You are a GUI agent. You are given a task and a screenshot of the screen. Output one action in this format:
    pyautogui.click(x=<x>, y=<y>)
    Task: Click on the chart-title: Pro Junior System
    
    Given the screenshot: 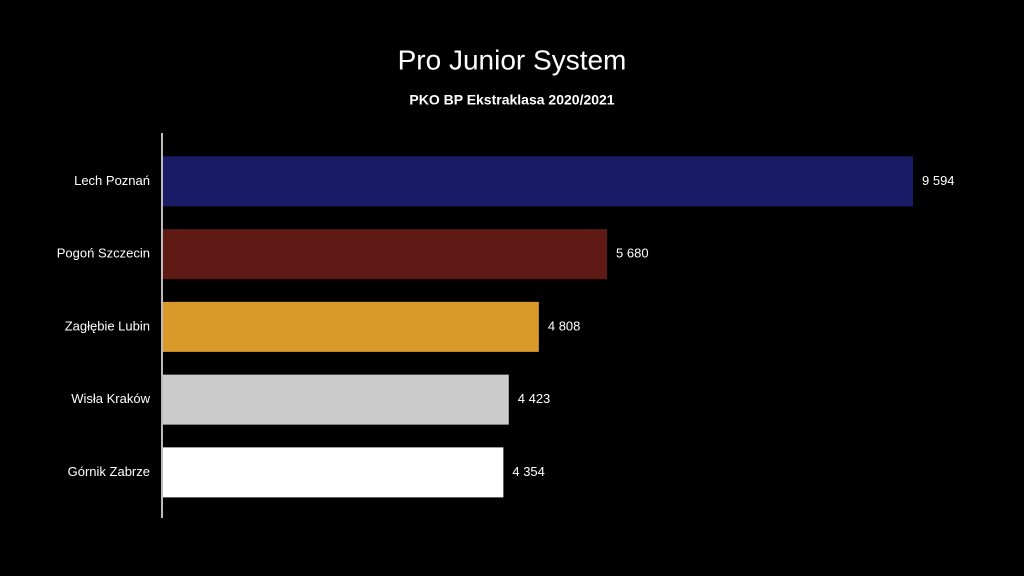 What is the action you would take?
    pyautogui.click(x=512, y=59)
    